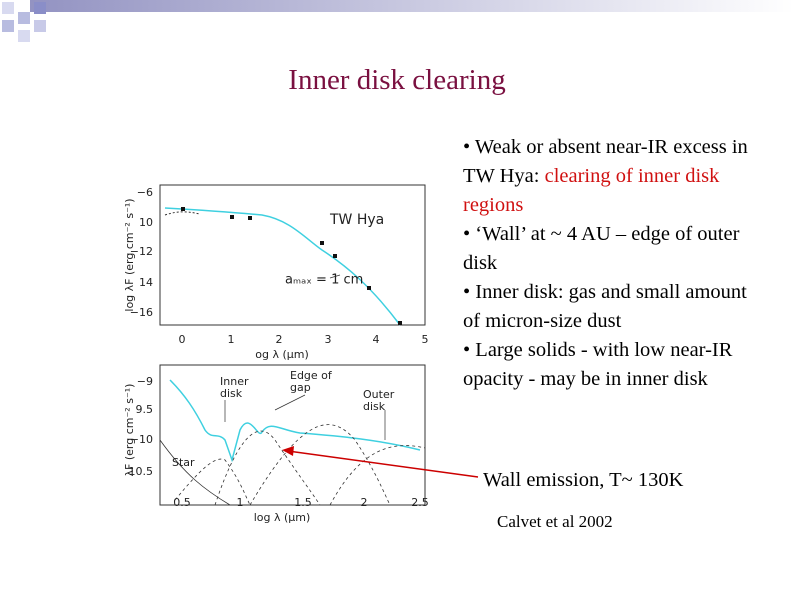  What do you see at coordinates (146, 222) in the screenshot?
I see `y-tick-label: 10` at bounding box center [146, 222].